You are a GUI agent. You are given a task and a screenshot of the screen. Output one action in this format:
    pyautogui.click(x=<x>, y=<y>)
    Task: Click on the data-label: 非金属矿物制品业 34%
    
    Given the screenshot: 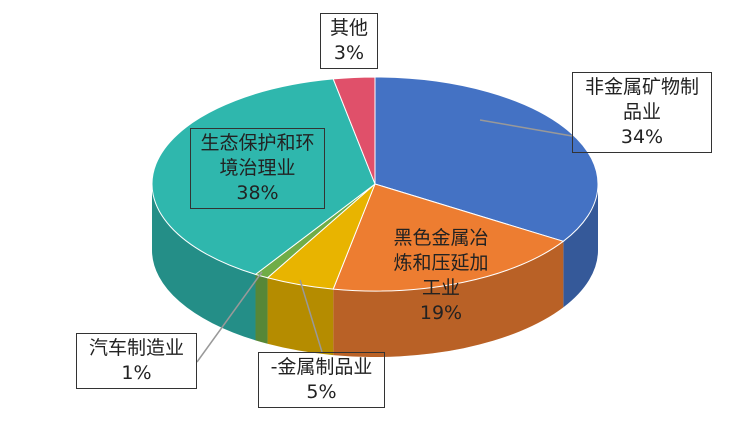 What is the action you would take?
    pyautogui.click(x=642, y=112)
    